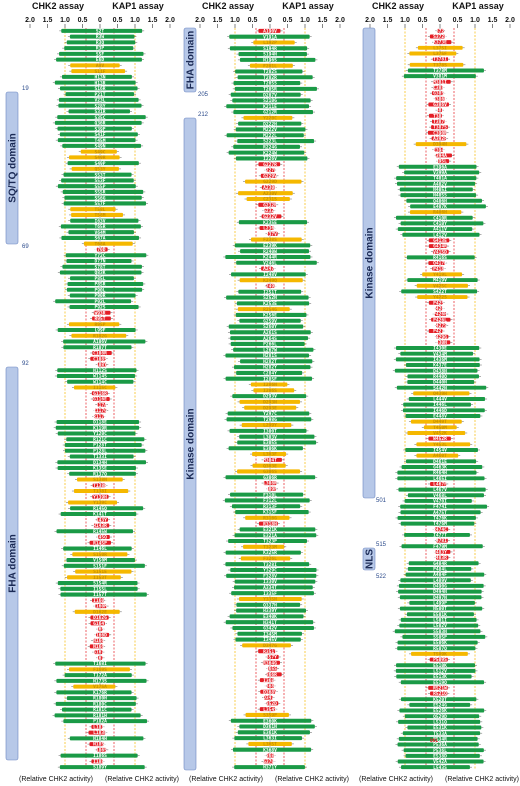  I want to click on variant-label: T133I, so click(100, 457).